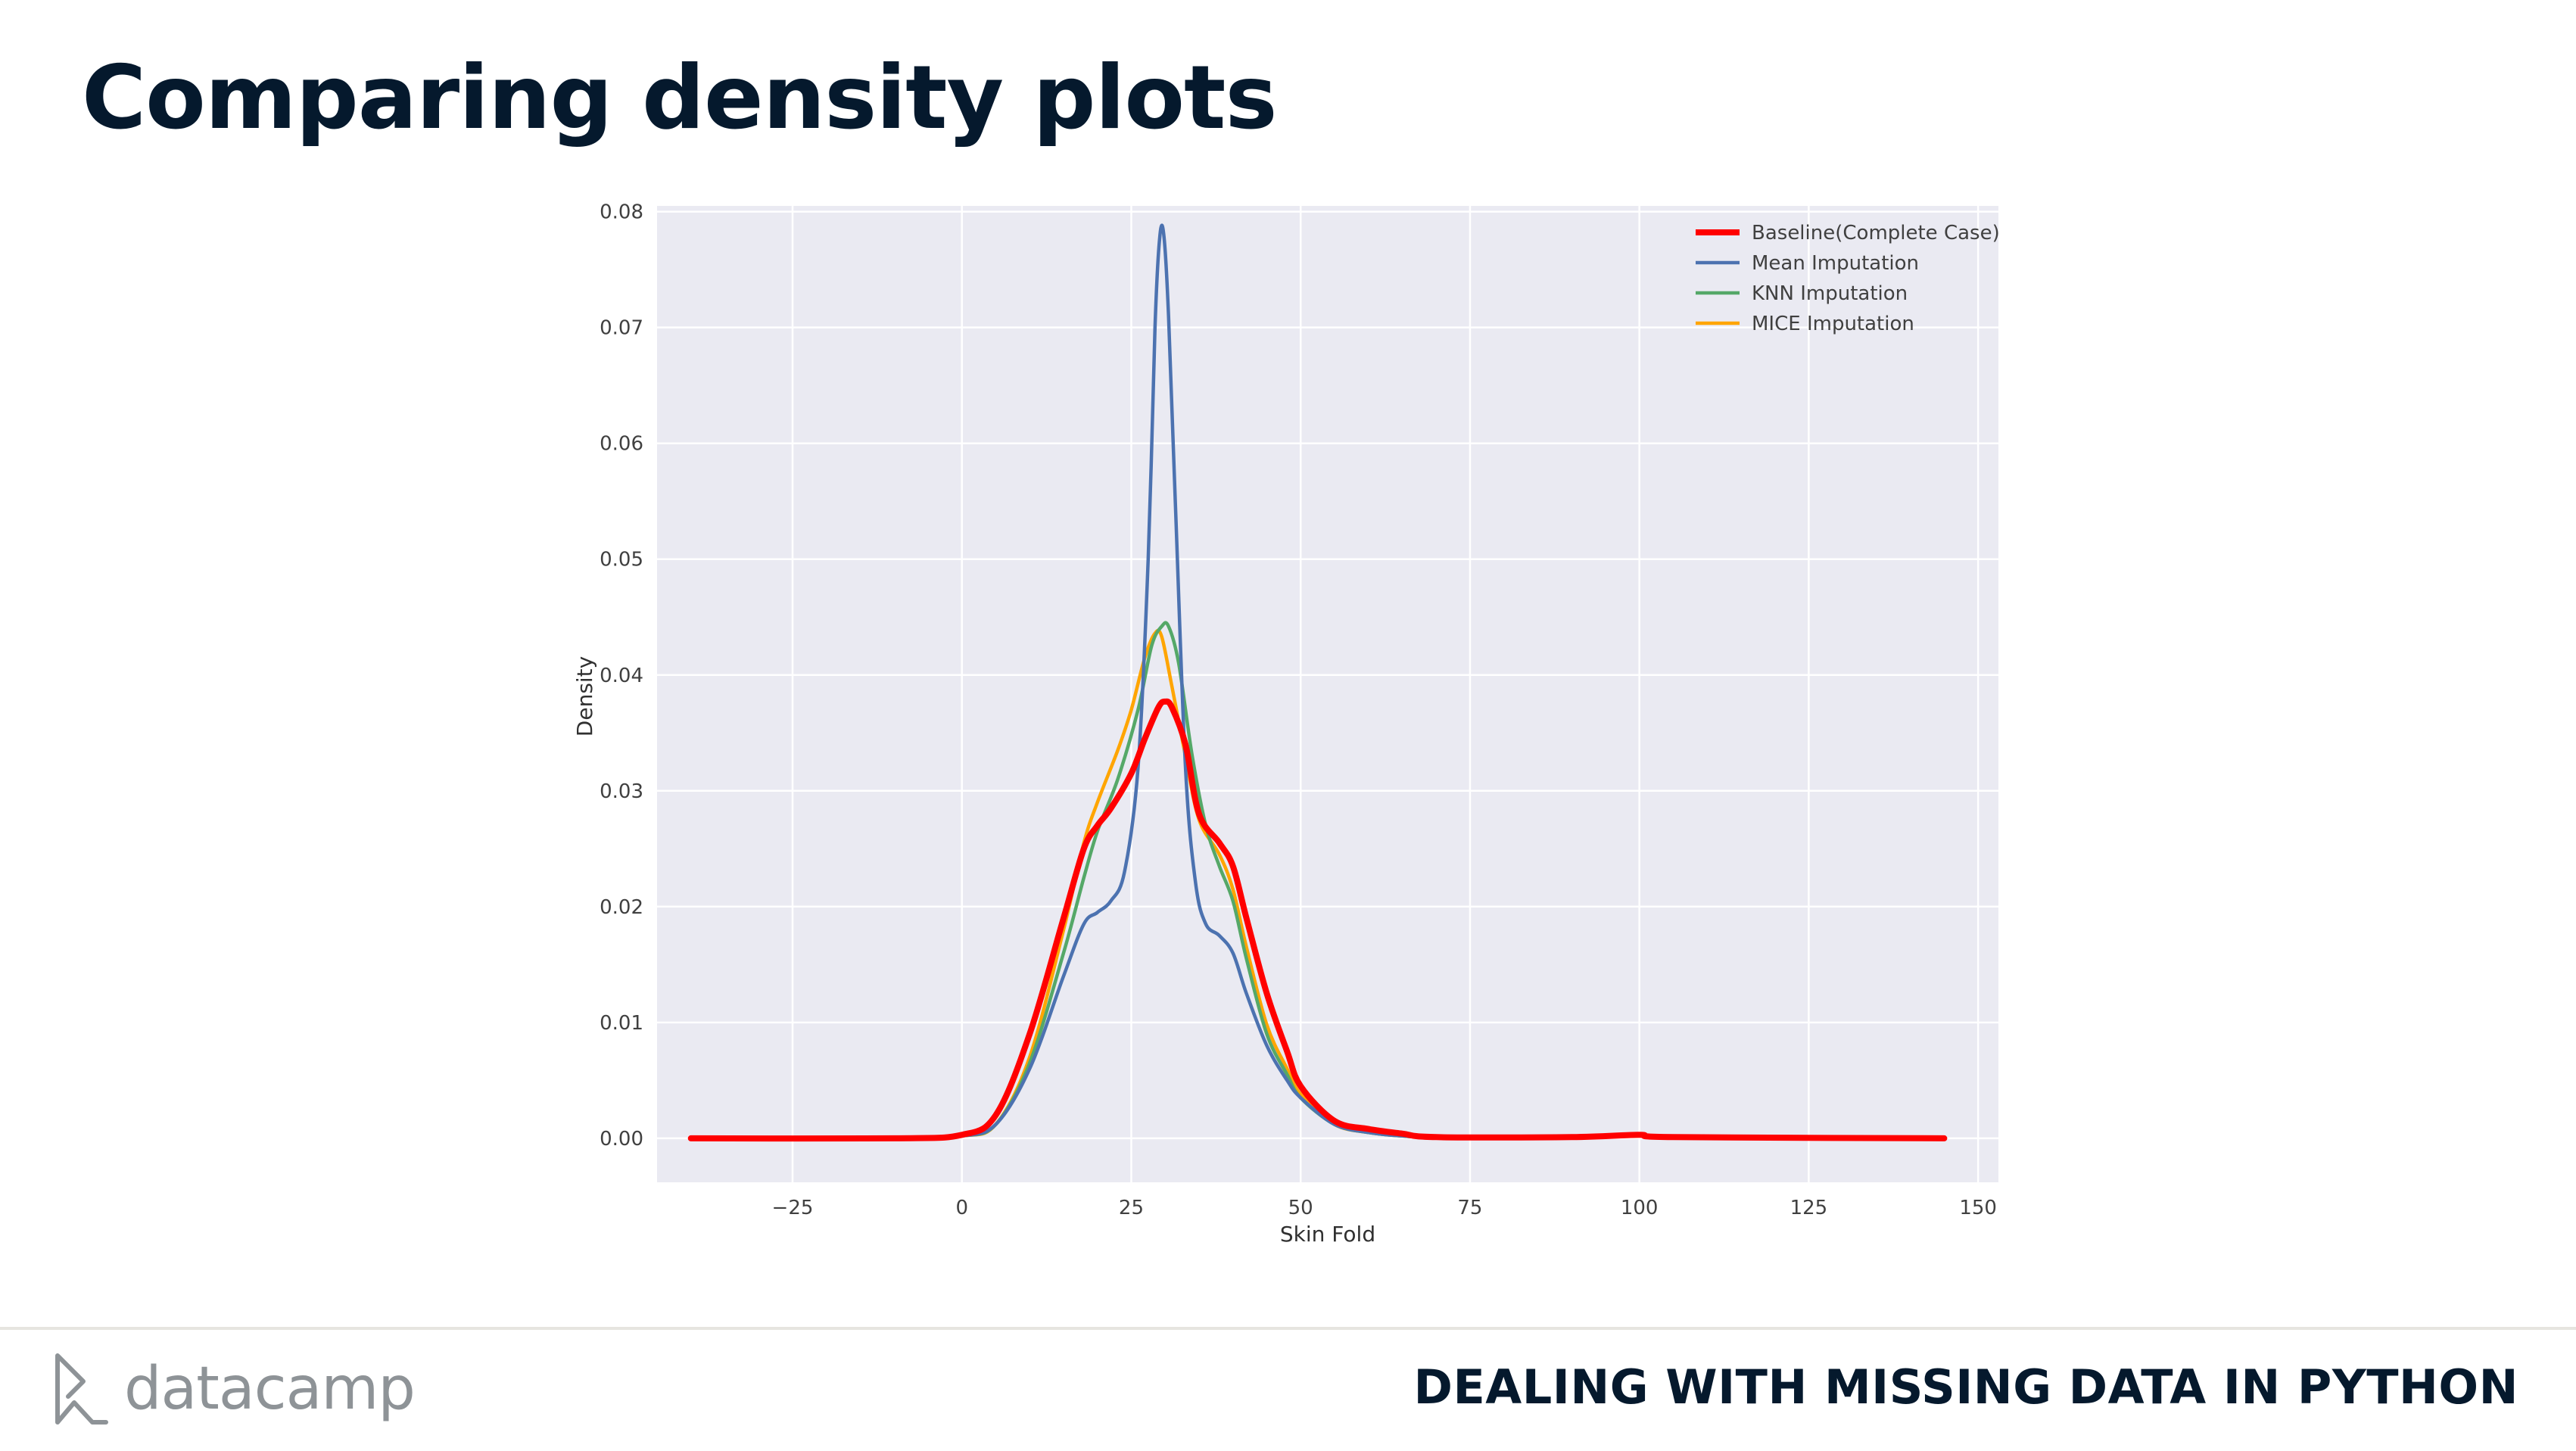 The width and height of the screenshot is (2576, 1451). Describe the element at coordinates (1300, 1208) in the screenshot. I see `x-tick-label: 50` at that location.